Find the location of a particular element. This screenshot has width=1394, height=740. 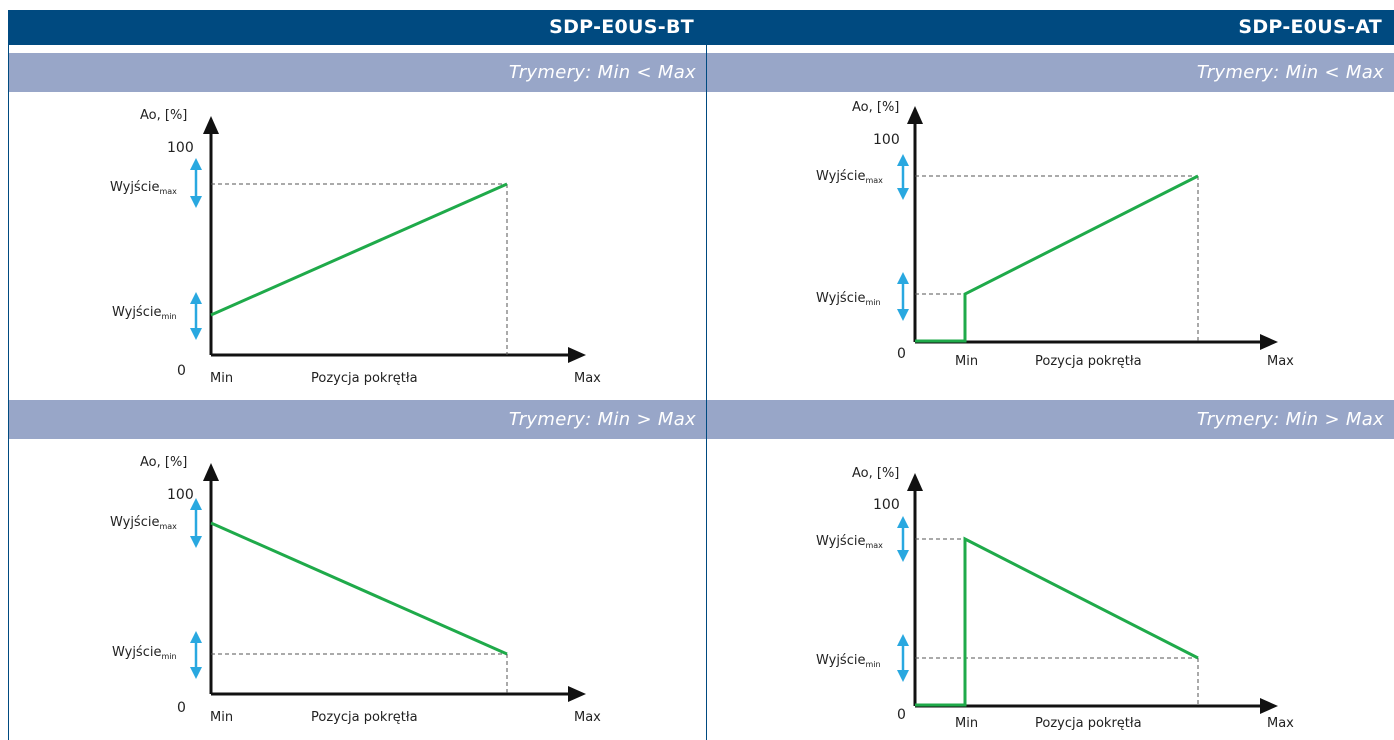

column-header-bt: SDP-E0US-BT is located at coordinates (357, 27).